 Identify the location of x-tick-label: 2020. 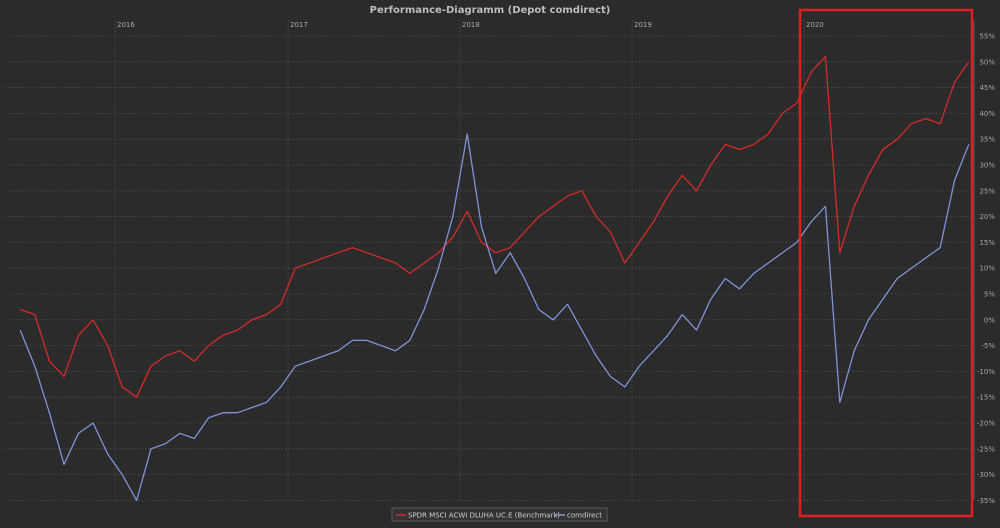
(815, 25).